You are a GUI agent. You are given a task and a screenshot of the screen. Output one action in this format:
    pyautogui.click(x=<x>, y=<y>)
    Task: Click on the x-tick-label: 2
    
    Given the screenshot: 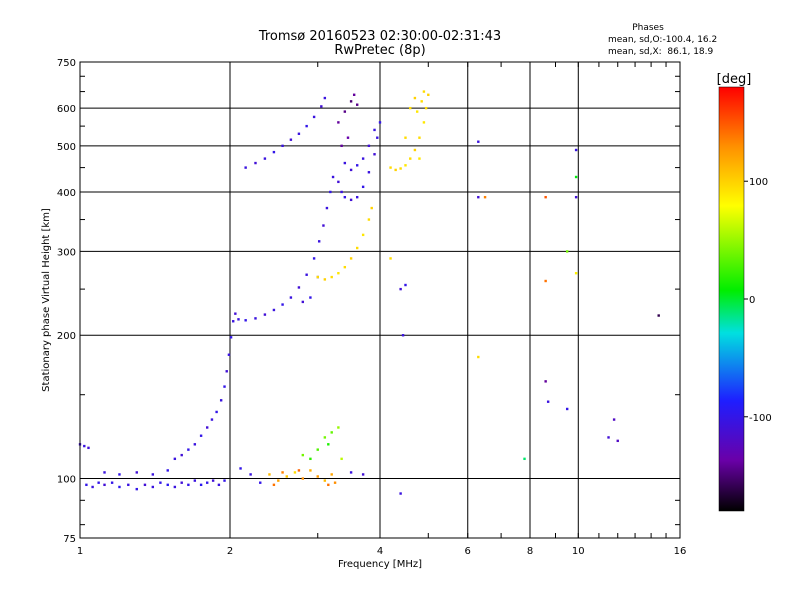 What is the action you would take?
    pyautogui.click(x=230, y=551)
    